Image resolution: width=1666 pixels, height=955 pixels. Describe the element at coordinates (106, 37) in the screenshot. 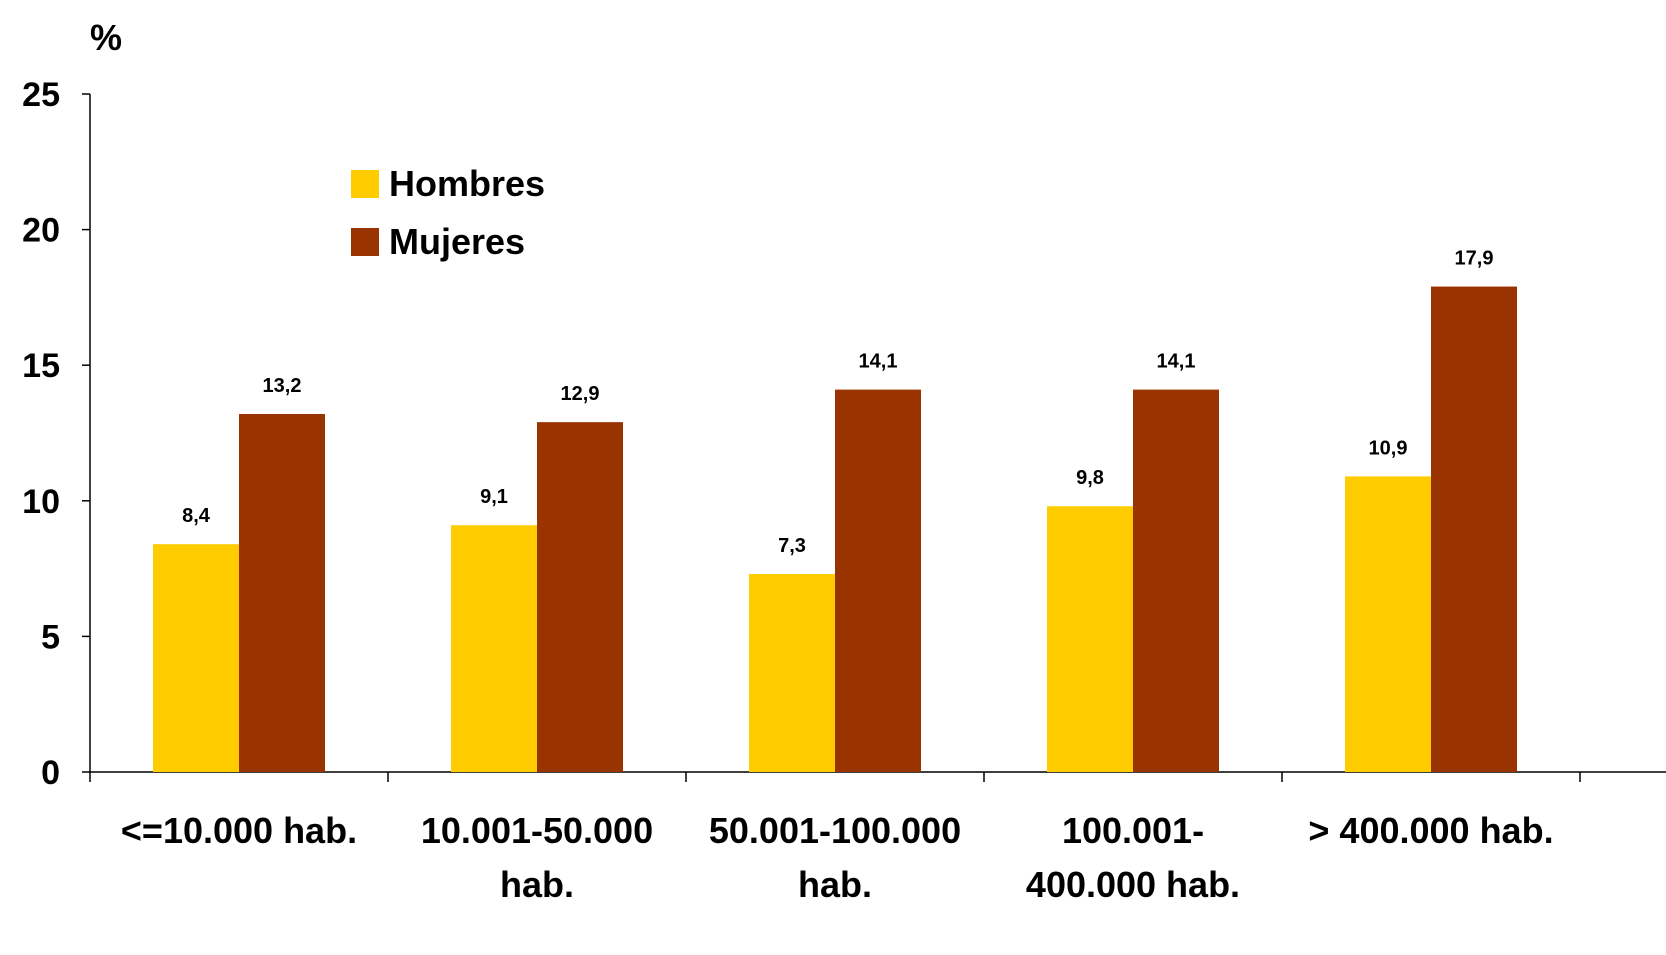

I see `y-axis-unit-label: %` at that location.